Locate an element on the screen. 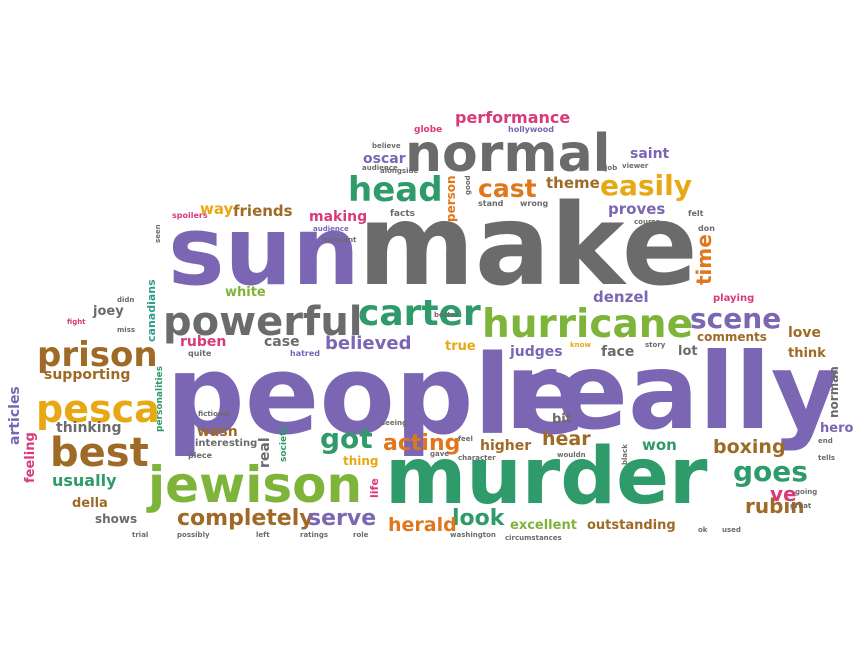 The width and height of the screenshot is (864, 648). word-interesting: interesting is located at coordinates (226, 443).